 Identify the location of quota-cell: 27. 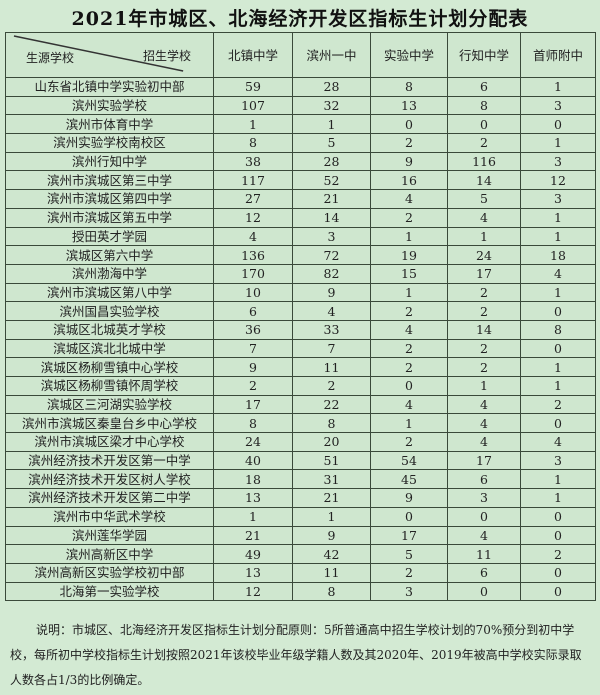
(253, 199).